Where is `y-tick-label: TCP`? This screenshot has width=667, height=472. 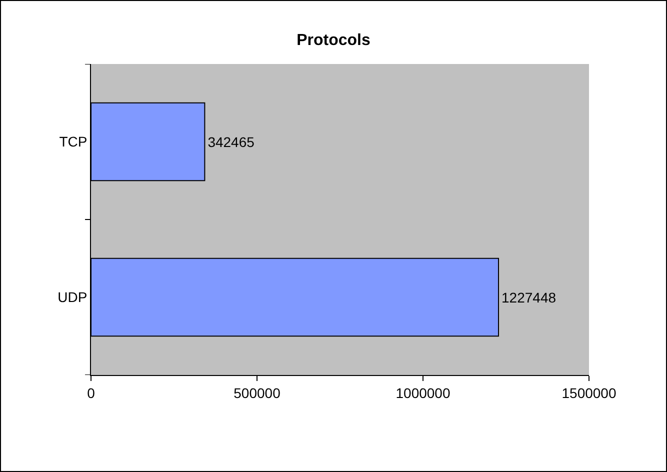
y-tick-label: TCP is located at coordinates (73, 142).